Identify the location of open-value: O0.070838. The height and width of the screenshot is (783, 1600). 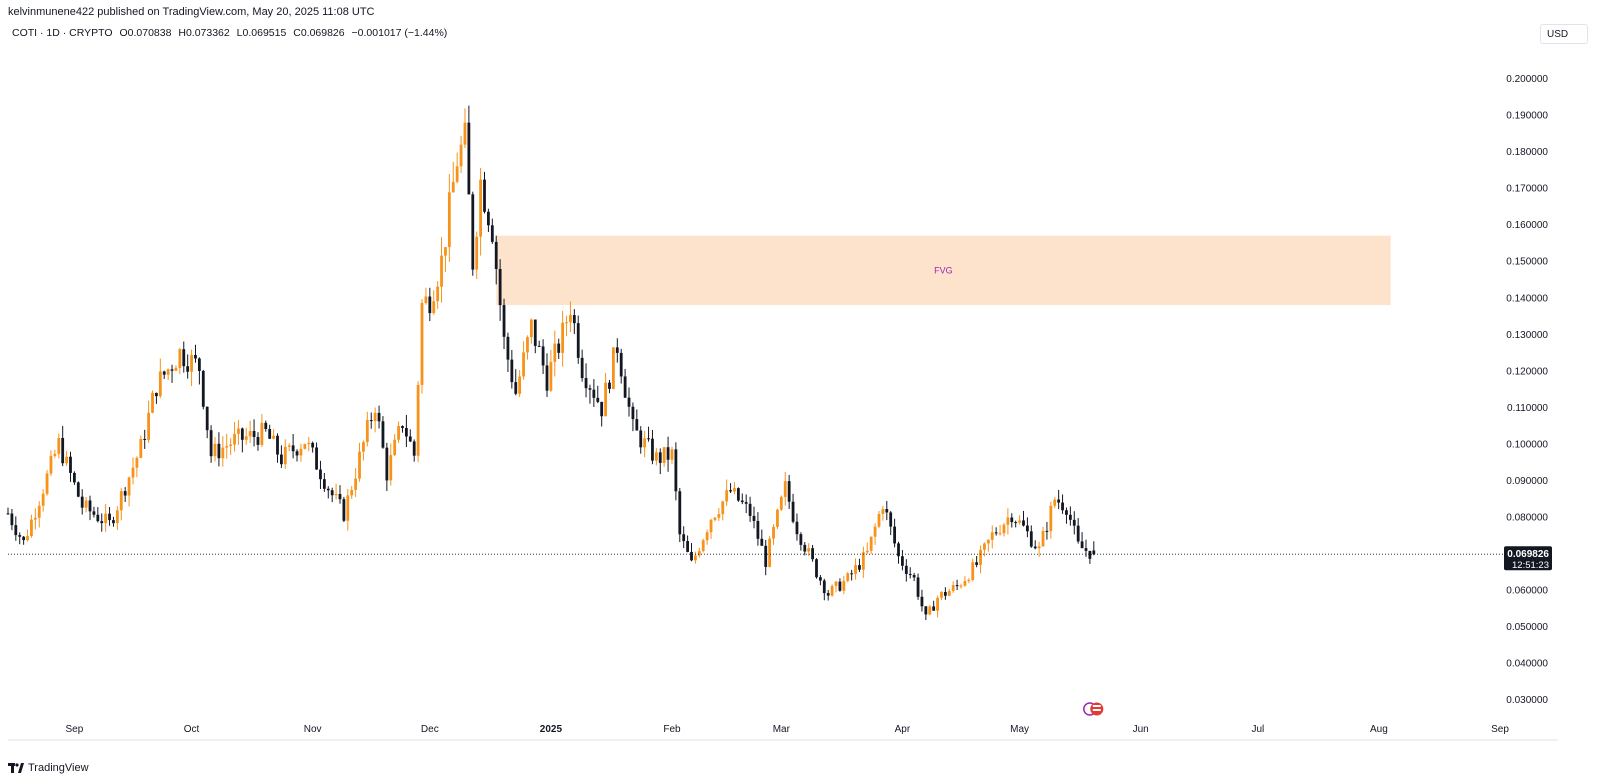
(145, 33).